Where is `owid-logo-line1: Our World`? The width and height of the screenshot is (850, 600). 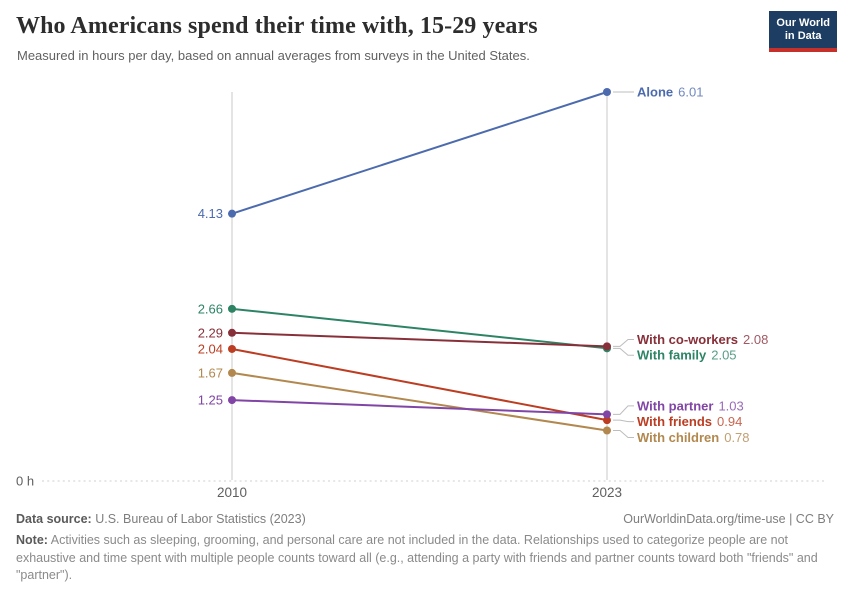
owid-logo-line1: Our World is located at coordinates (803, 23).